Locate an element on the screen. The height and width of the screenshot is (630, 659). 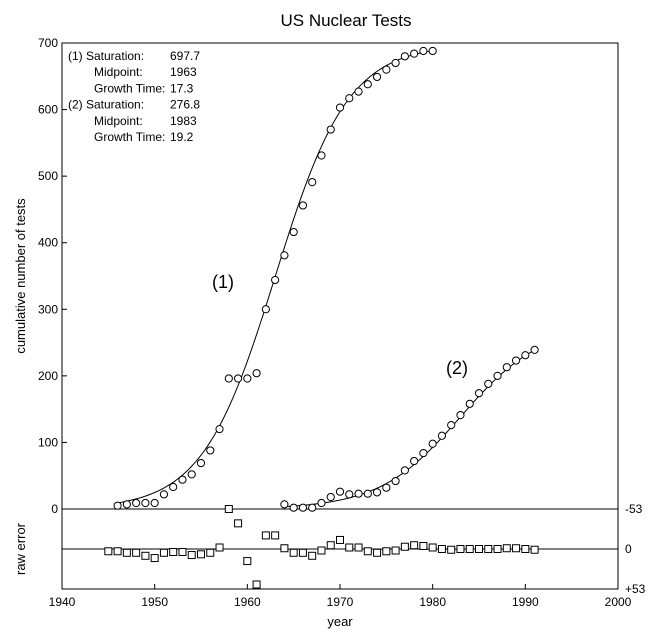
annotation-value: 1963 is located at coordinates (183, 72).